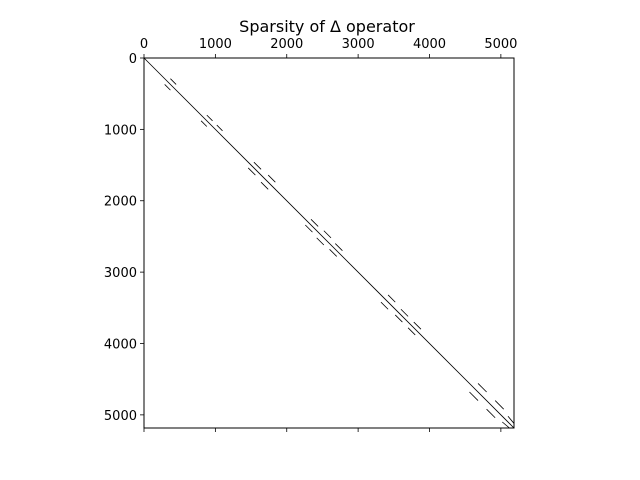 The width and height of the screenshot is (640, 480). Describe the element at coordinates (120, 202) in the screenshot. I see `y-tick-label: 2000` at that location.